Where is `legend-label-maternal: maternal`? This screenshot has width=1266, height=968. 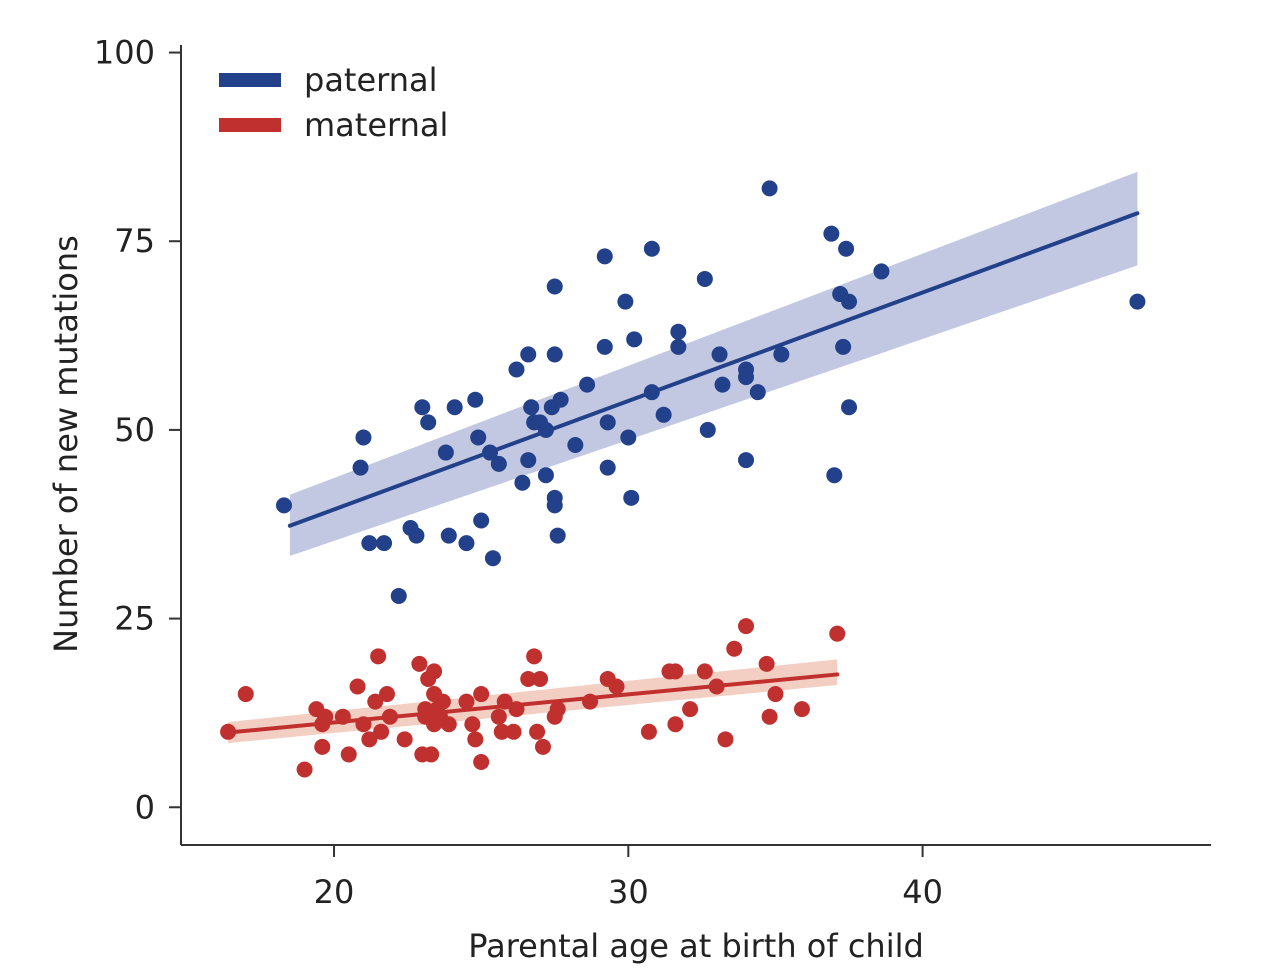 legend-label-maternal: maternal is located at coordinates (376, 125).